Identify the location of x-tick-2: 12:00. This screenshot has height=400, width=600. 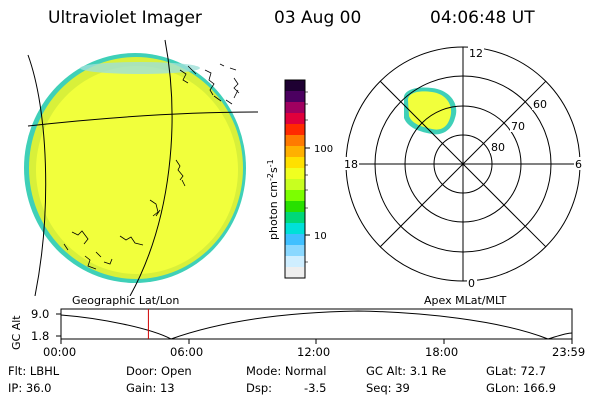
(314, 352).